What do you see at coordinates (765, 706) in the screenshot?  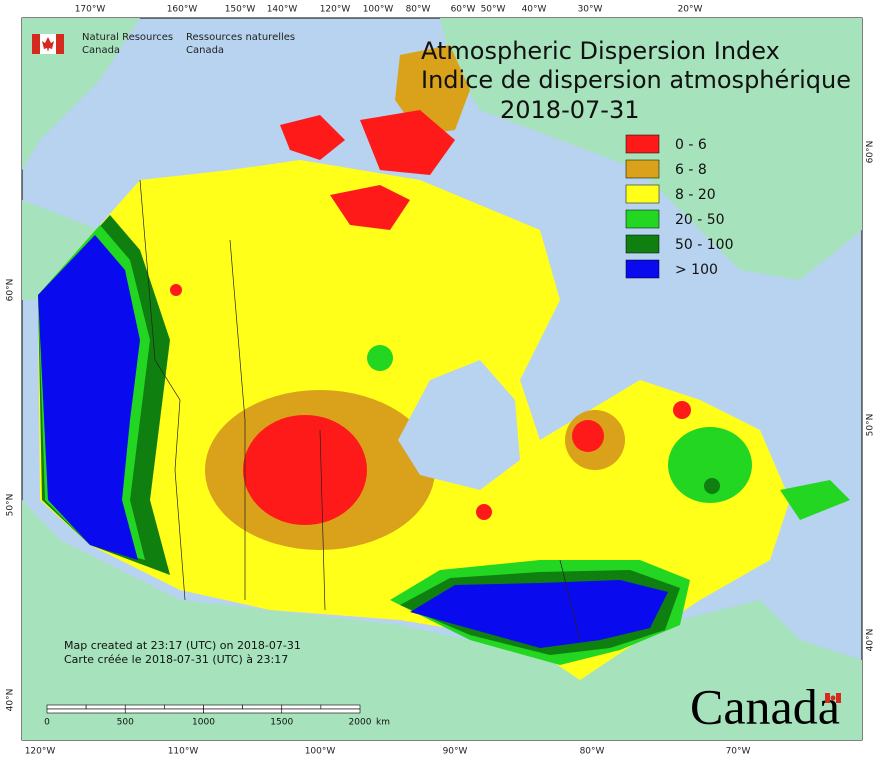 I see `wordmark: Canada` at bounding box center [765, 706].